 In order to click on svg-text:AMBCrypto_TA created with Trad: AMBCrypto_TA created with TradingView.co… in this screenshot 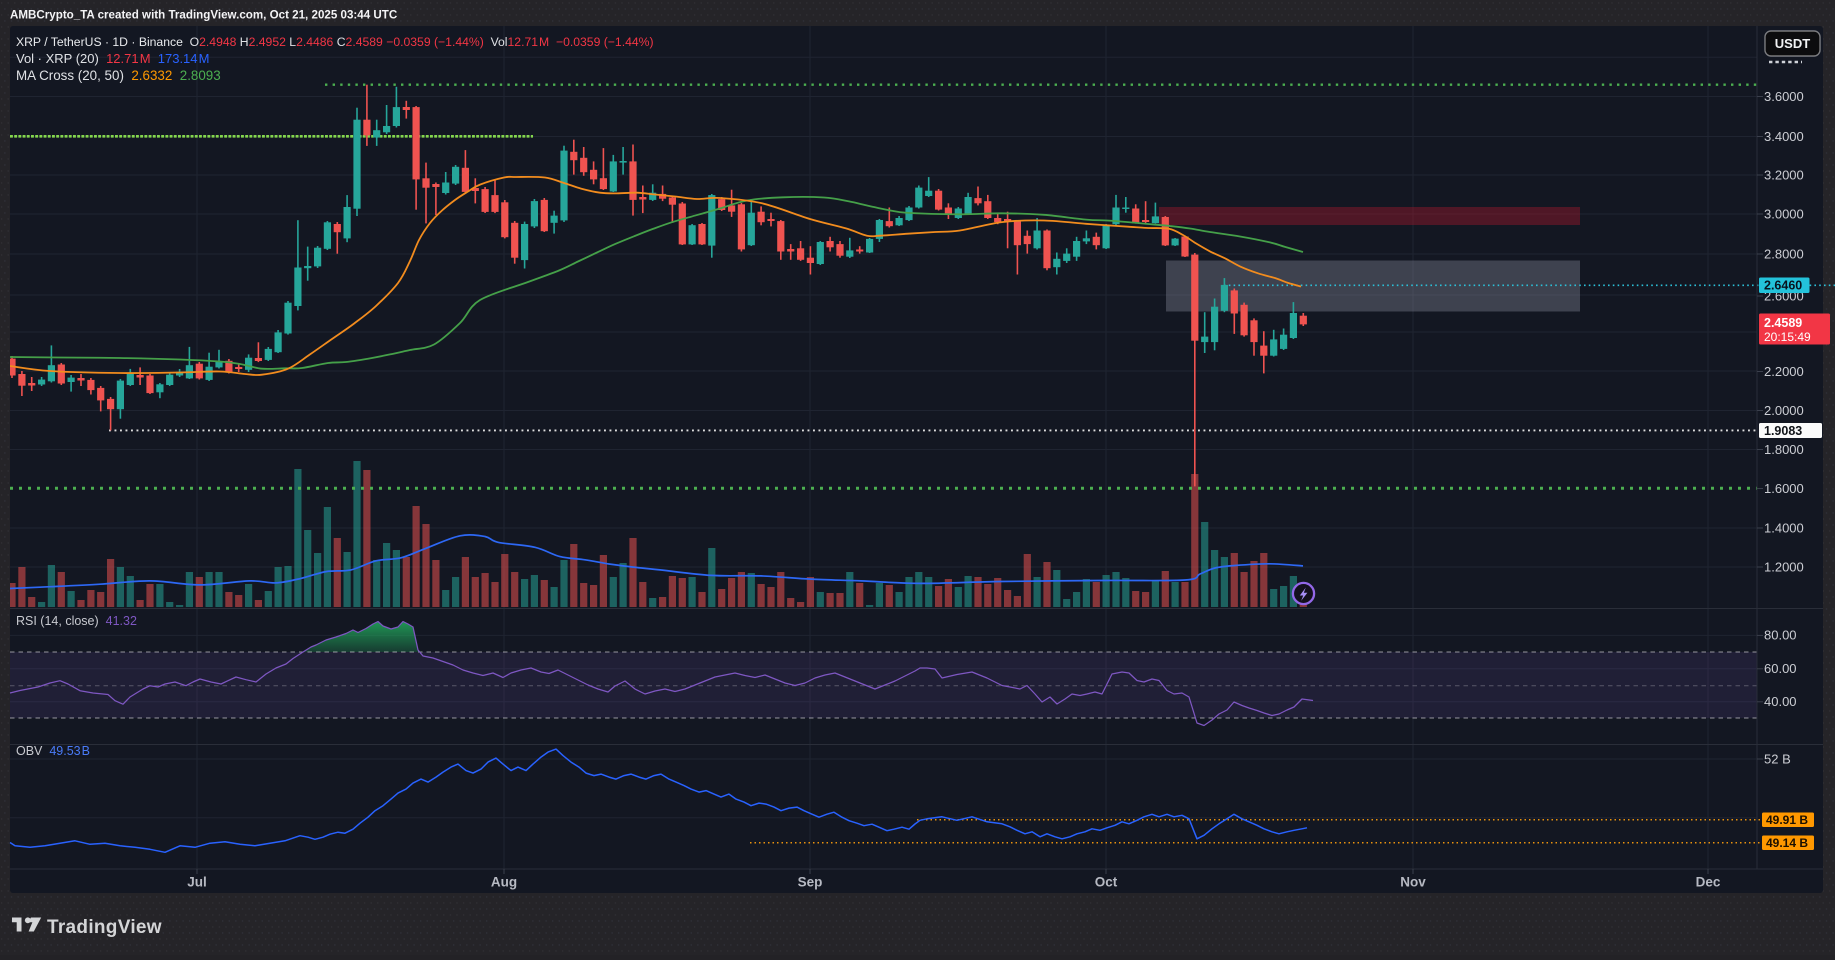, I will do `click(204, 15)`.